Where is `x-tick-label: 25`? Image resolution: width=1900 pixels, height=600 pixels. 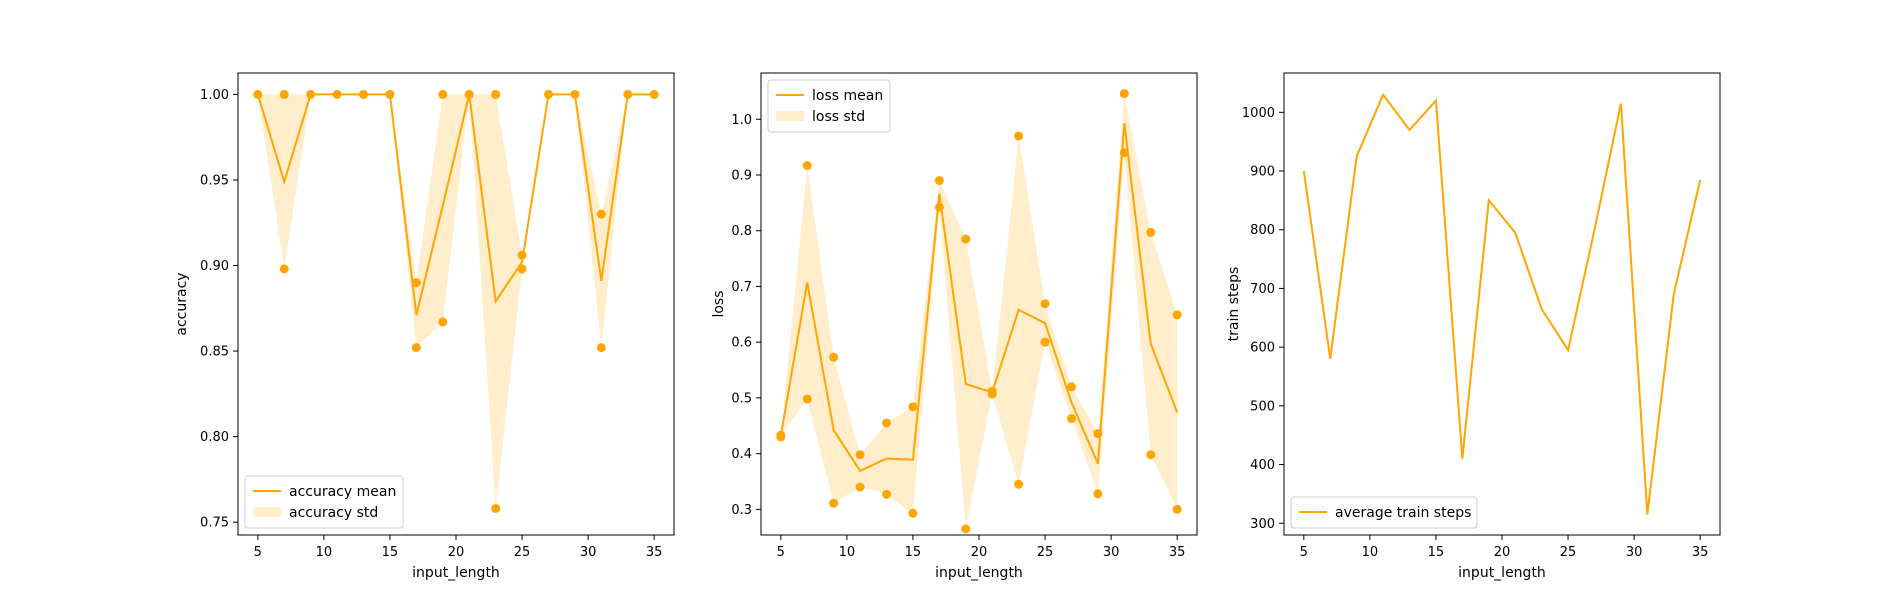 x-tick-label: 25 is located at coordinates (1568, 552).